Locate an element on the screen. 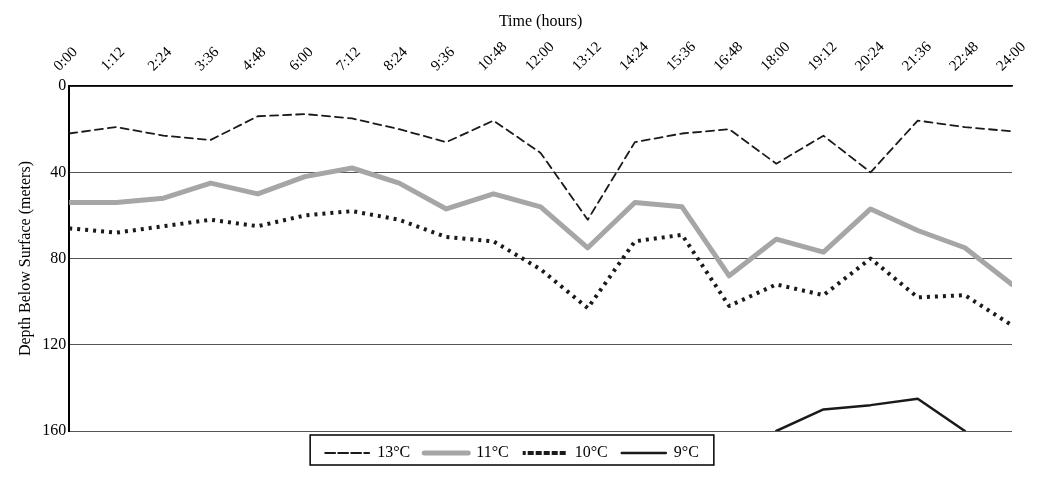  y-tick-label: 0 is located at coordinates (62, 85).